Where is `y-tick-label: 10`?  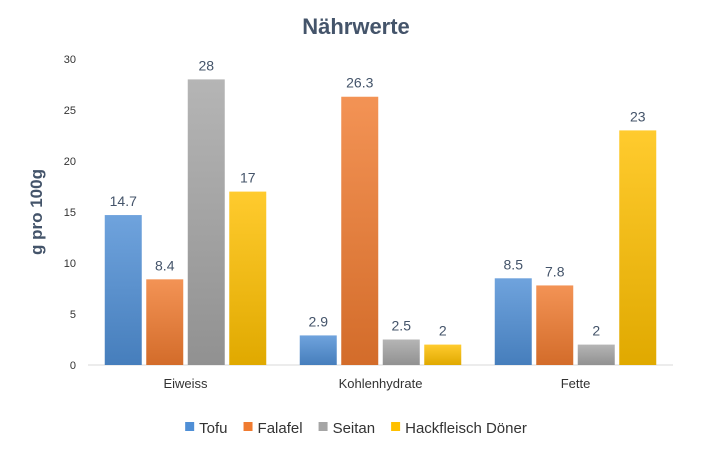
y-tick-label: 10 is located at coordinates (70, 264).